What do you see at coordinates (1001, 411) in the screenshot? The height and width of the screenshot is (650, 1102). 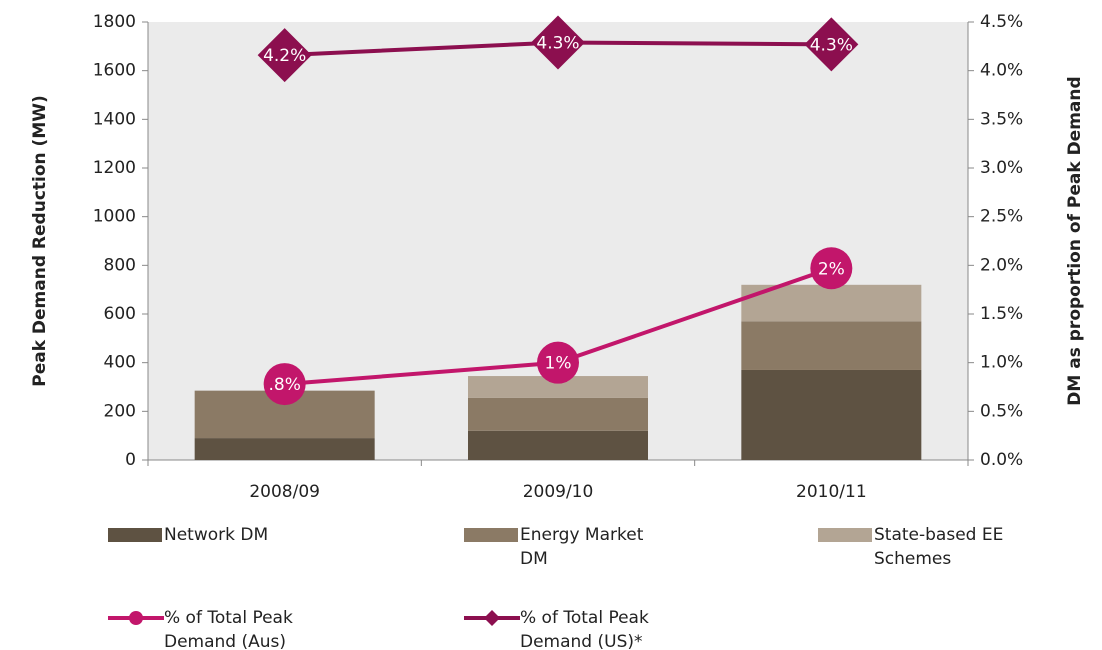 I see `y2-tick-label: 0.5%` at bounding box center [1001, 411].